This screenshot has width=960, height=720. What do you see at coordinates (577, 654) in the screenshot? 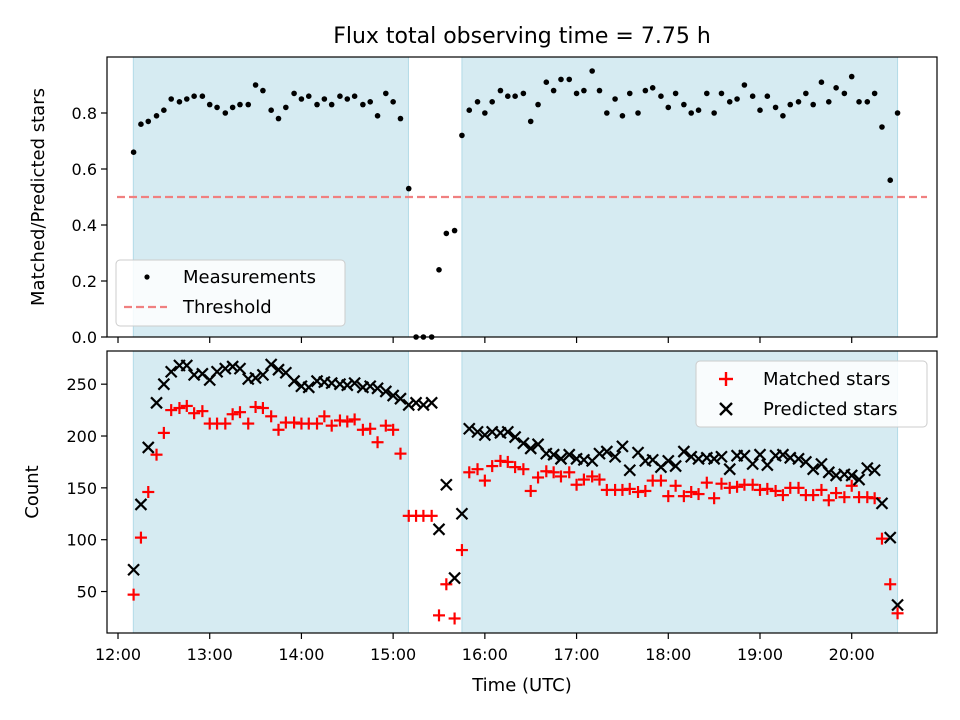
I see `x-tick-label: 17:00` at bounding box center [577, 654].